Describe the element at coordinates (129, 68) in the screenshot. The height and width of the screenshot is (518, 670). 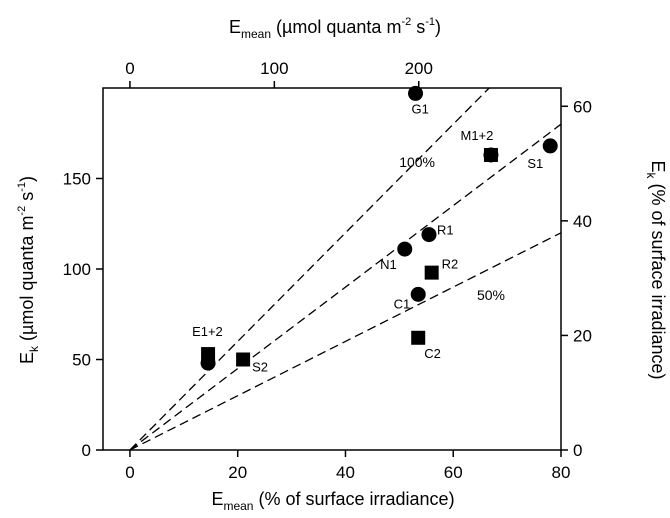
I see `top-tick-label: 0` at that location.